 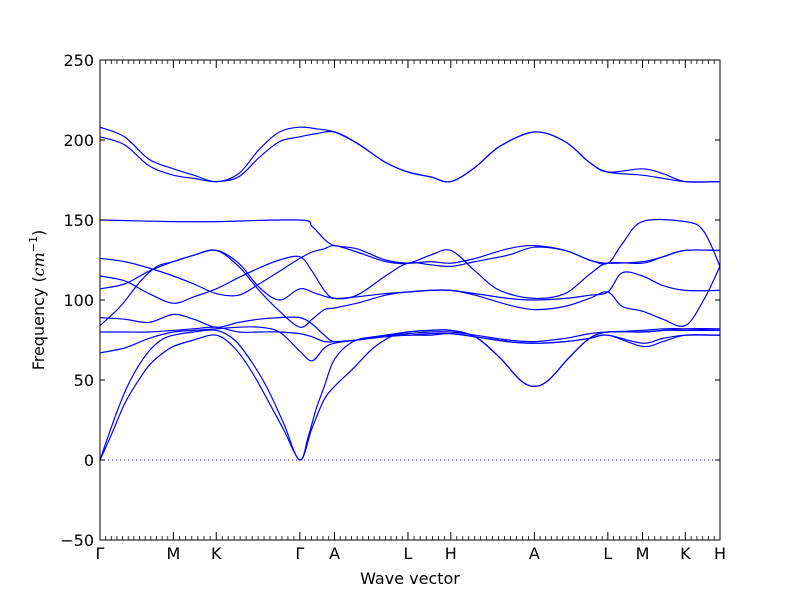 I want to click on x-axis-label: Wave vector, so click(x=410, y=578).